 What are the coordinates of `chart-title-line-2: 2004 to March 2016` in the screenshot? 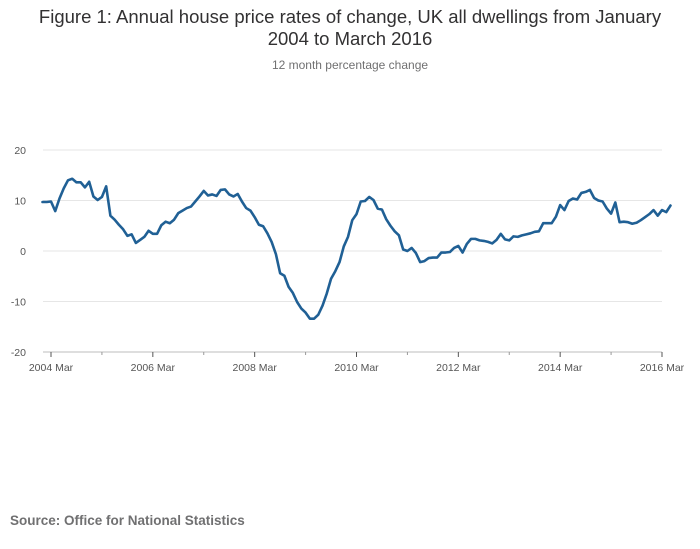 It's located at (350, 38).